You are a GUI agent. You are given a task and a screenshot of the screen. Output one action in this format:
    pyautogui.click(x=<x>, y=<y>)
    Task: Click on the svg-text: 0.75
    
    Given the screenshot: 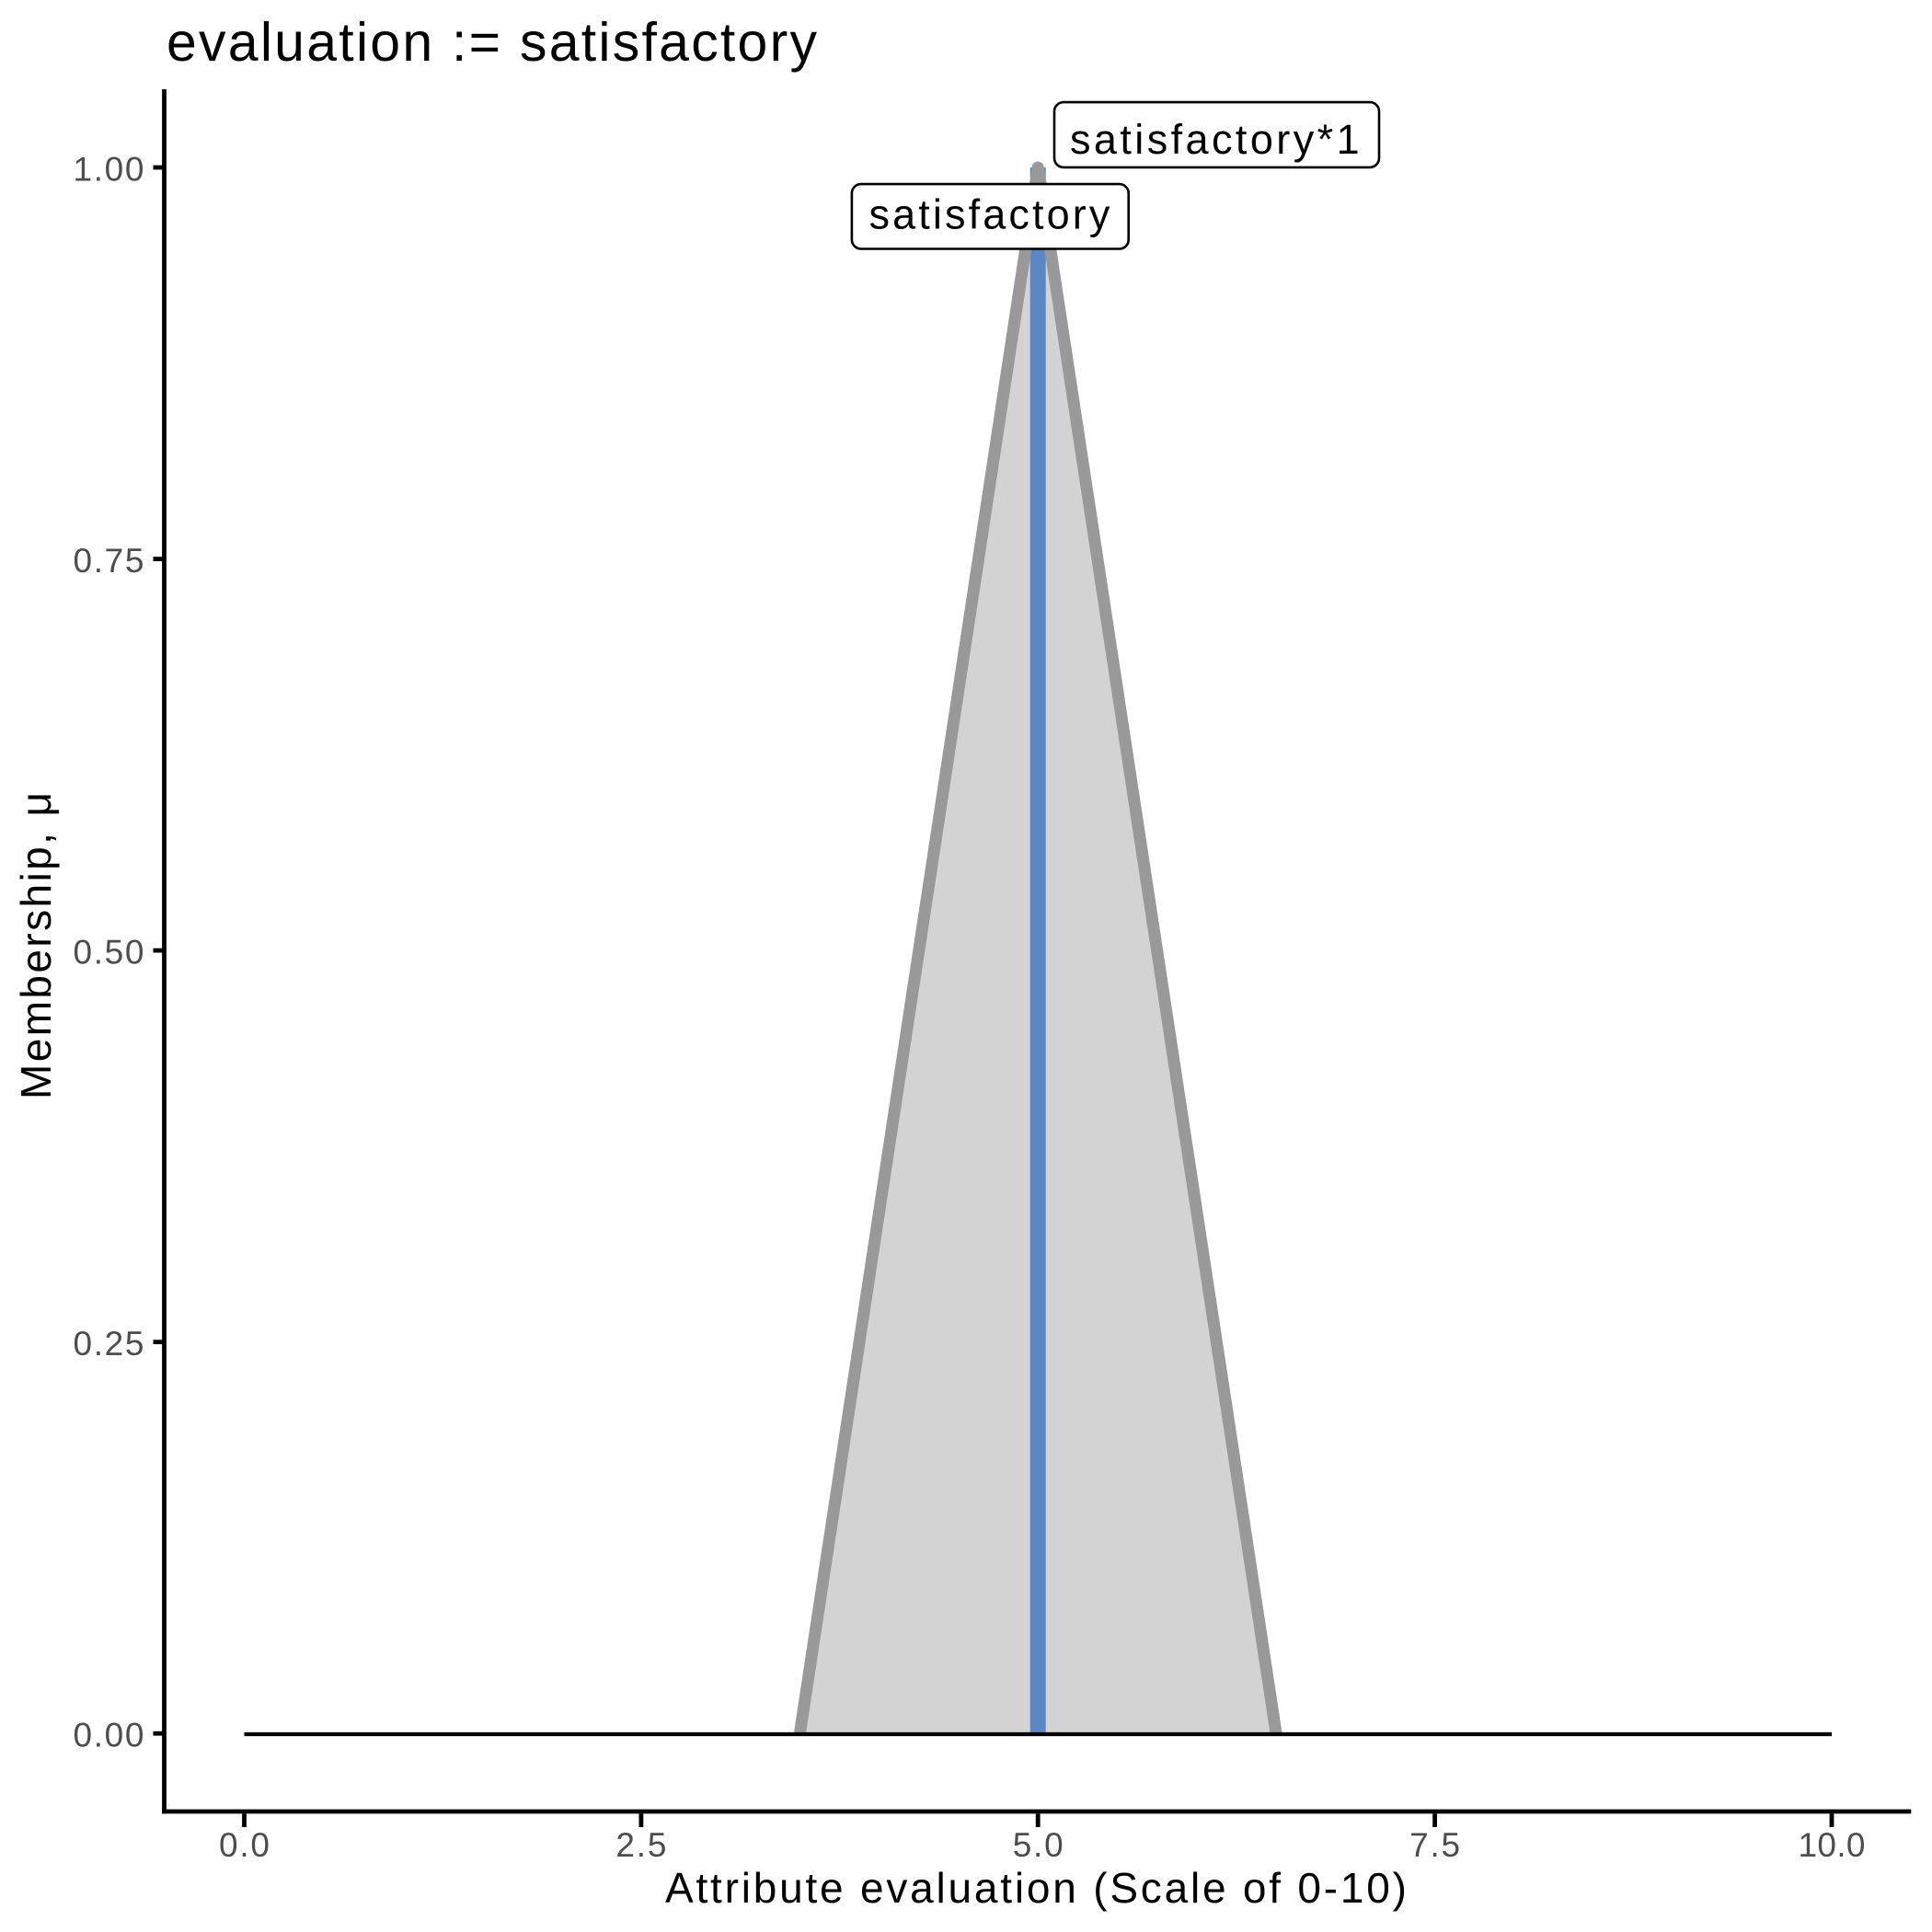 What is the action you would take?
    pyautogui.click(x=109, y=561)
    